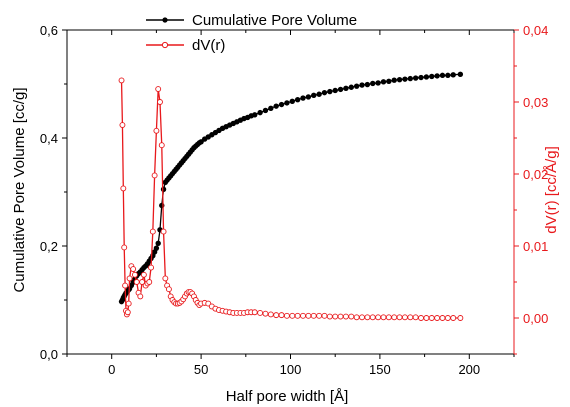 The width and height of the screenshot is (570, 407). Describe the element at coordinates (208, 45) in the screenshot. I see `legend-label-dv: dV(r)` at that location.